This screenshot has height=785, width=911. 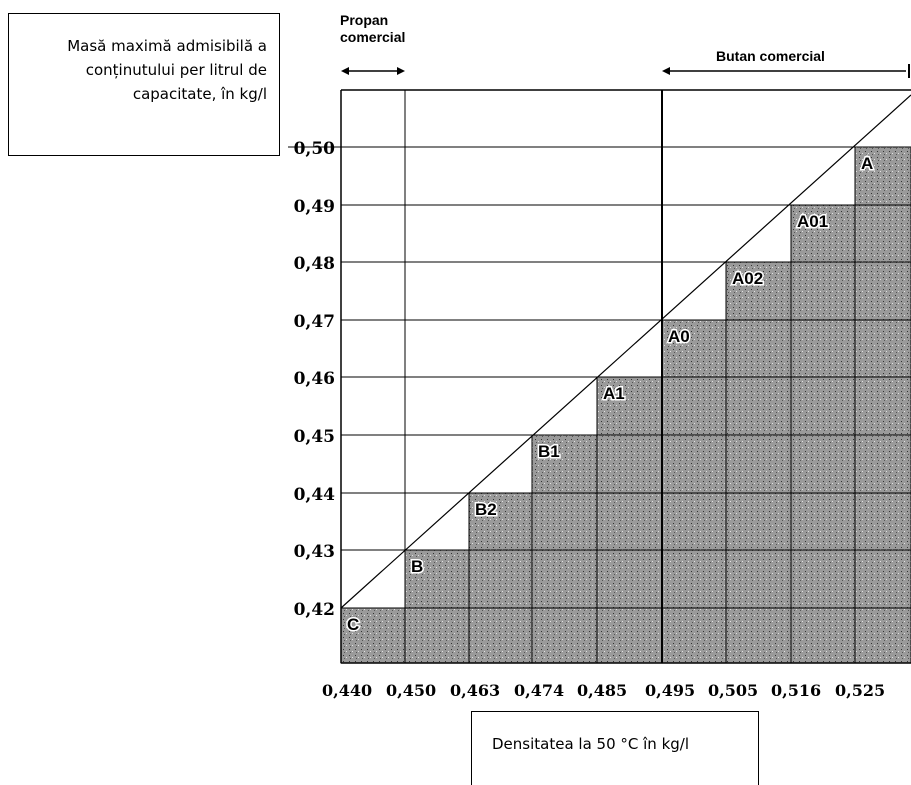 I want to click on bar-label-a: A, so click(x=867, y=163).